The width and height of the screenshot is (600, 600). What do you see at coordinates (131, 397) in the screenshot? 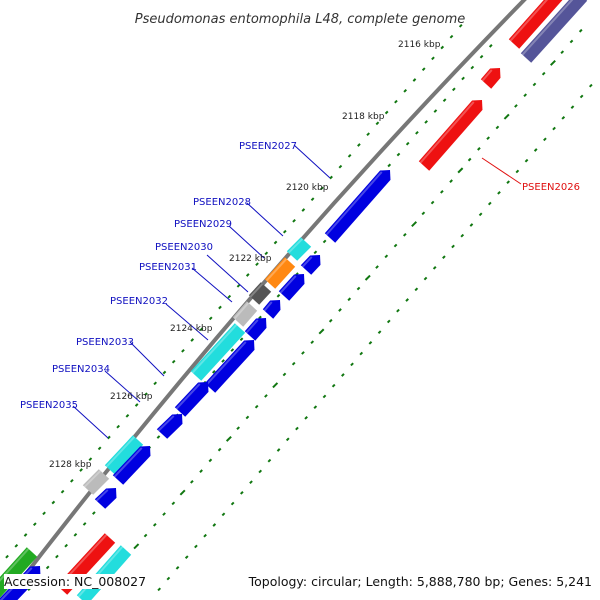
I see `kbp-tick-label: 2126 kbp` at bounding box center [131, 397].